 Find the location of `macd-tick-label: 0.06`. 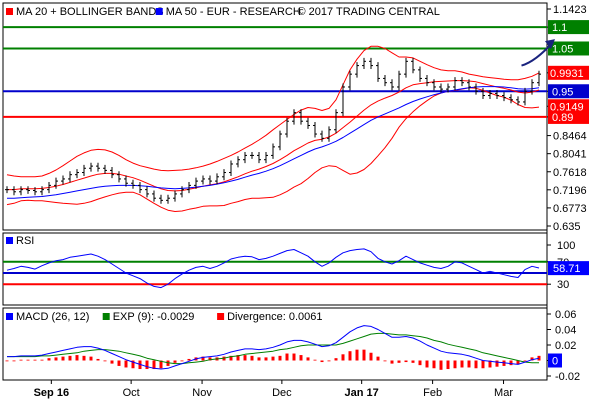

macd-tick-label: 0.06 is located at coordinates (565, 315).